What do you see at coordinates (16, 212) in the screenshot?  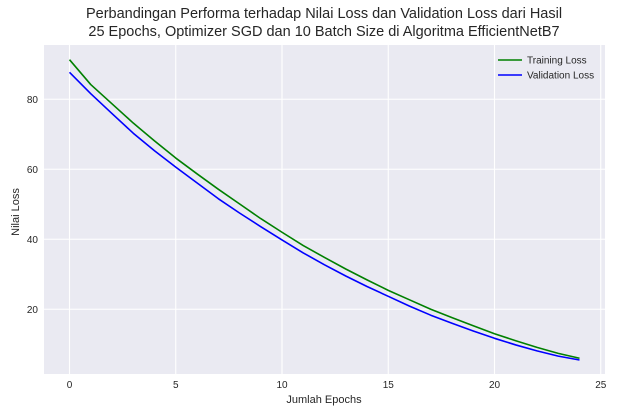 I see `y-axis-label: Nilai Loss` at bounding box center [16, 212].